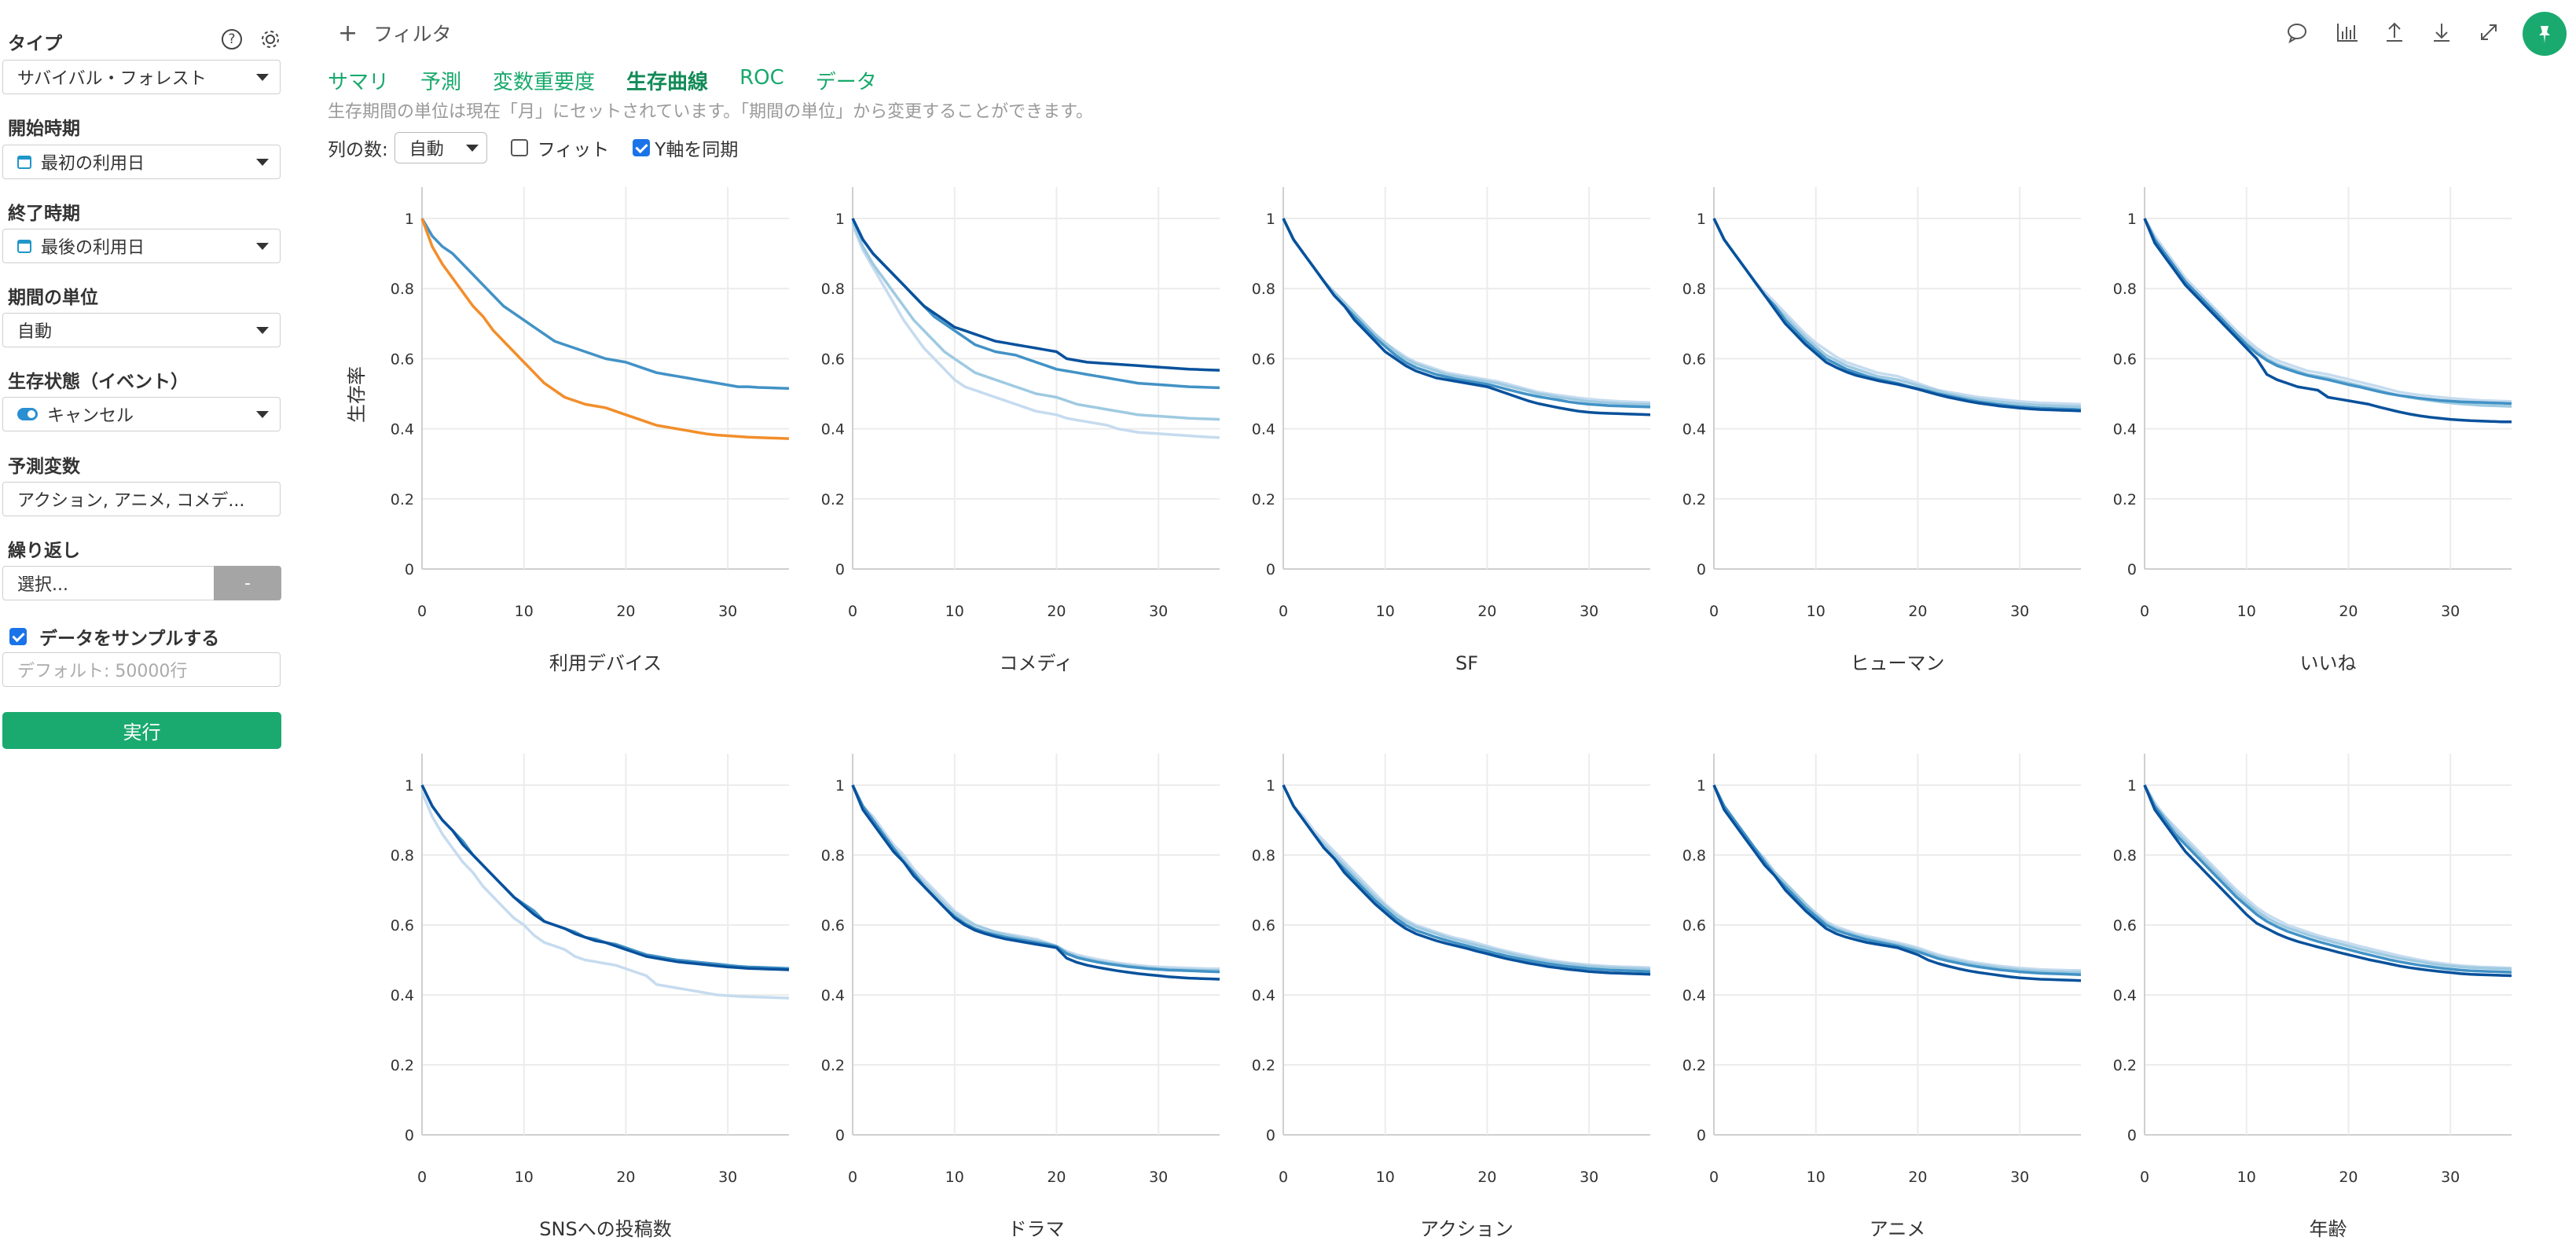  What do you see at coordinates (359, 82) in the screenshot?
I see `tab-summary: サマリ` at bounding box center [359, 82].